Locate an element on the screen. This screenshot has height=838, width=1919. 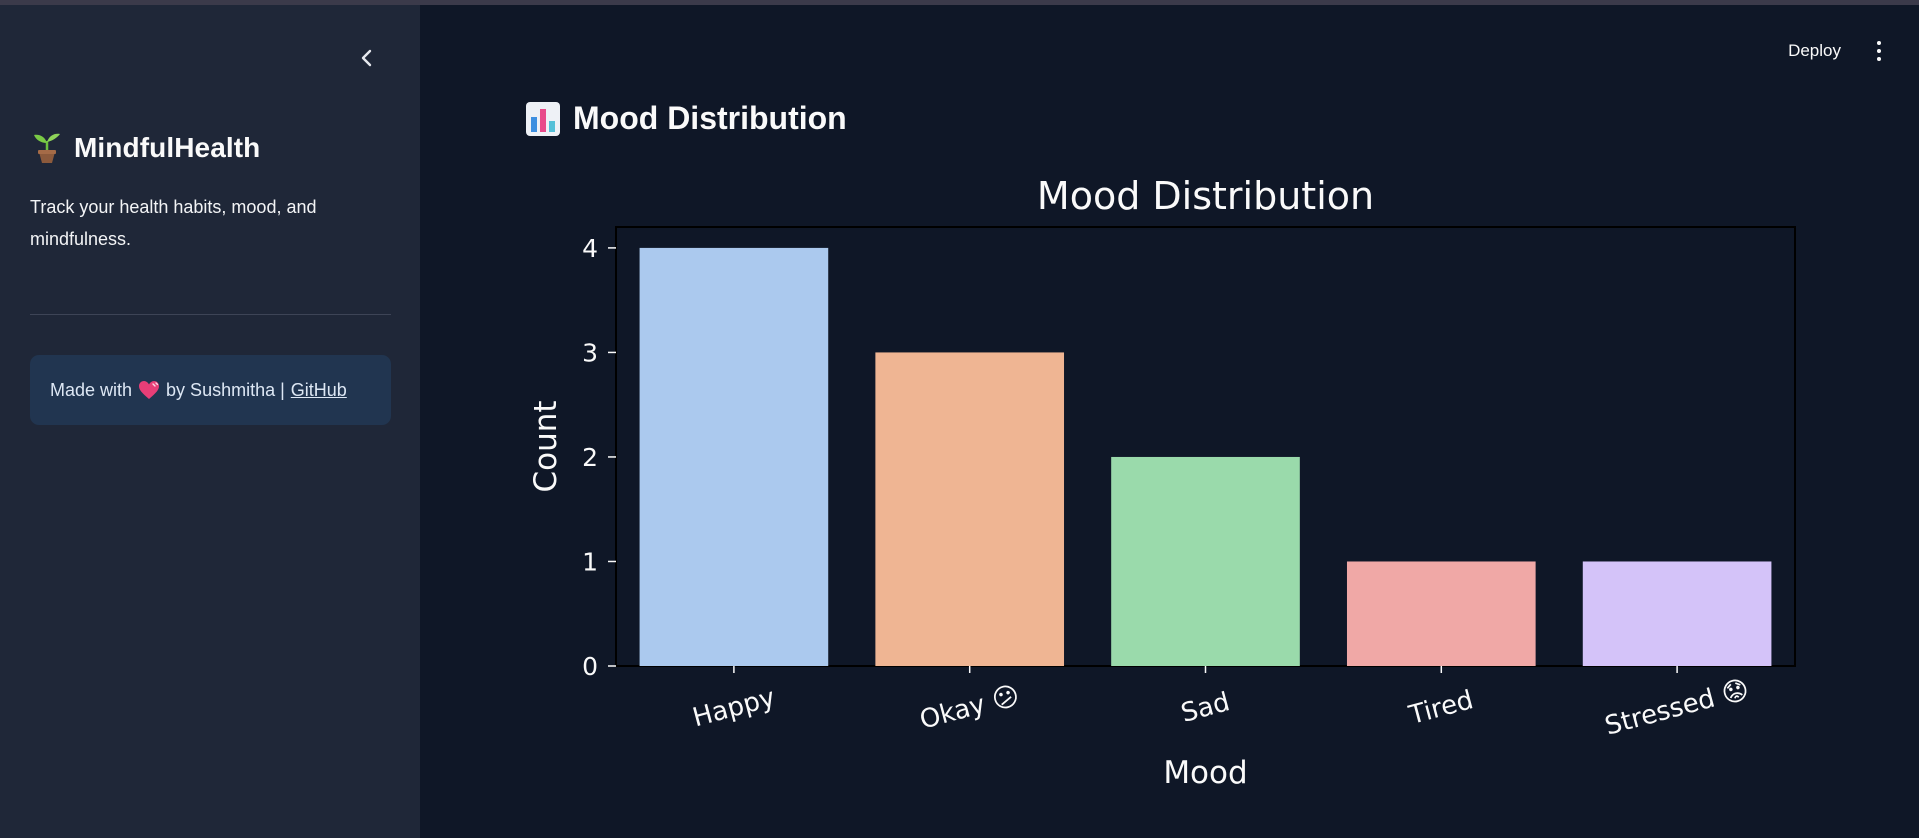
chevron-left-icon is located at coordinates (366, 58).